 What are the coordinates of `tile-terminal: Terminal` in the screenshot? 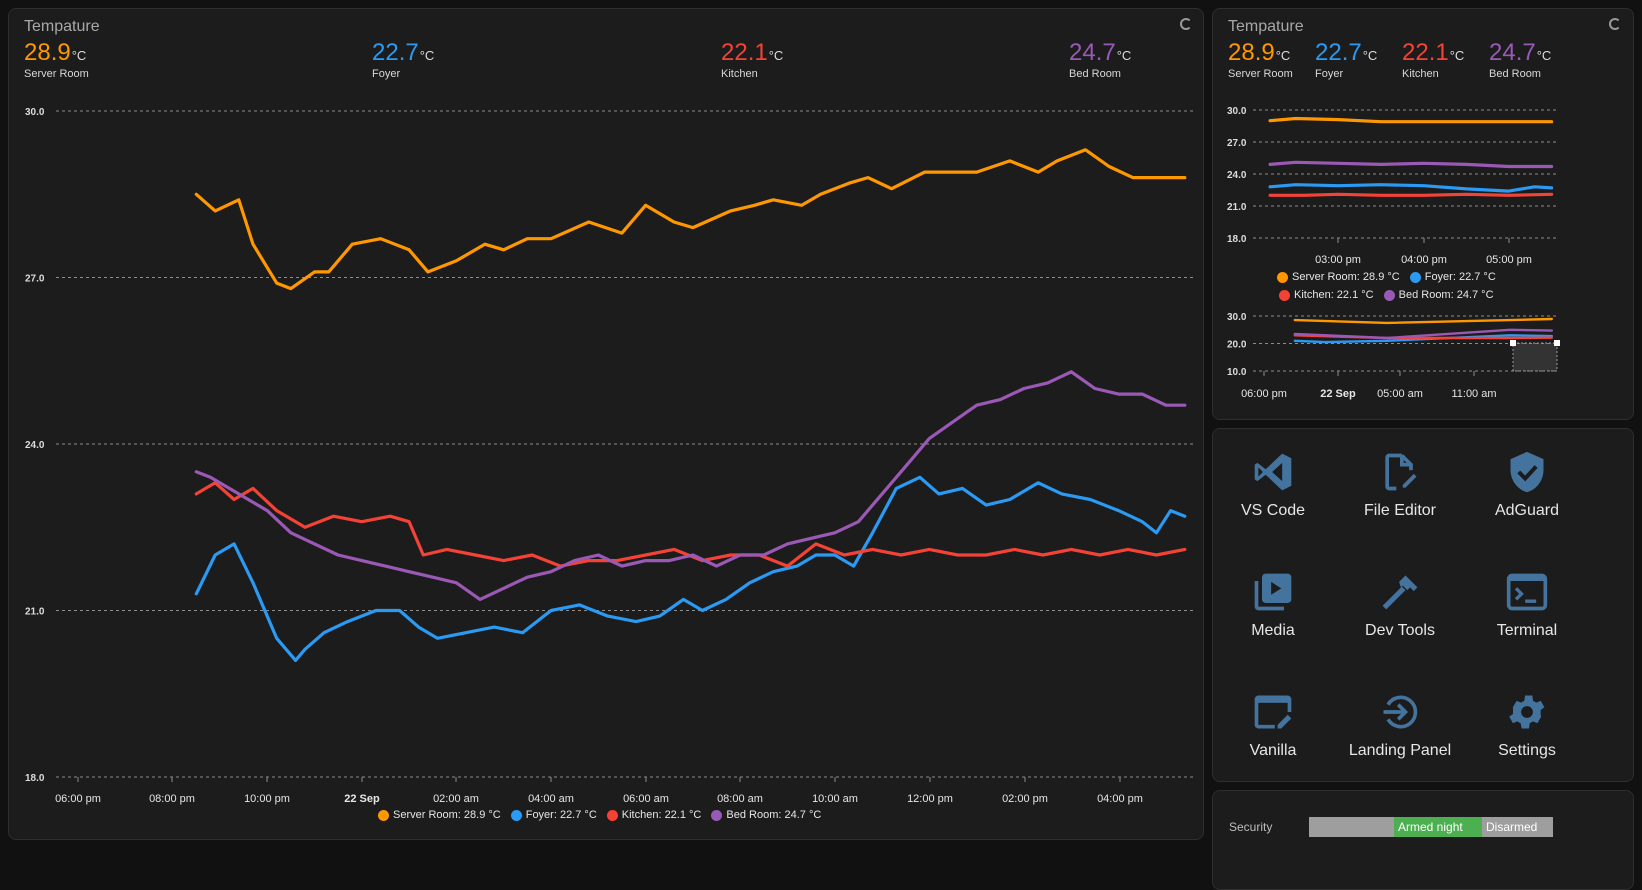 It's located at (1527, 605).